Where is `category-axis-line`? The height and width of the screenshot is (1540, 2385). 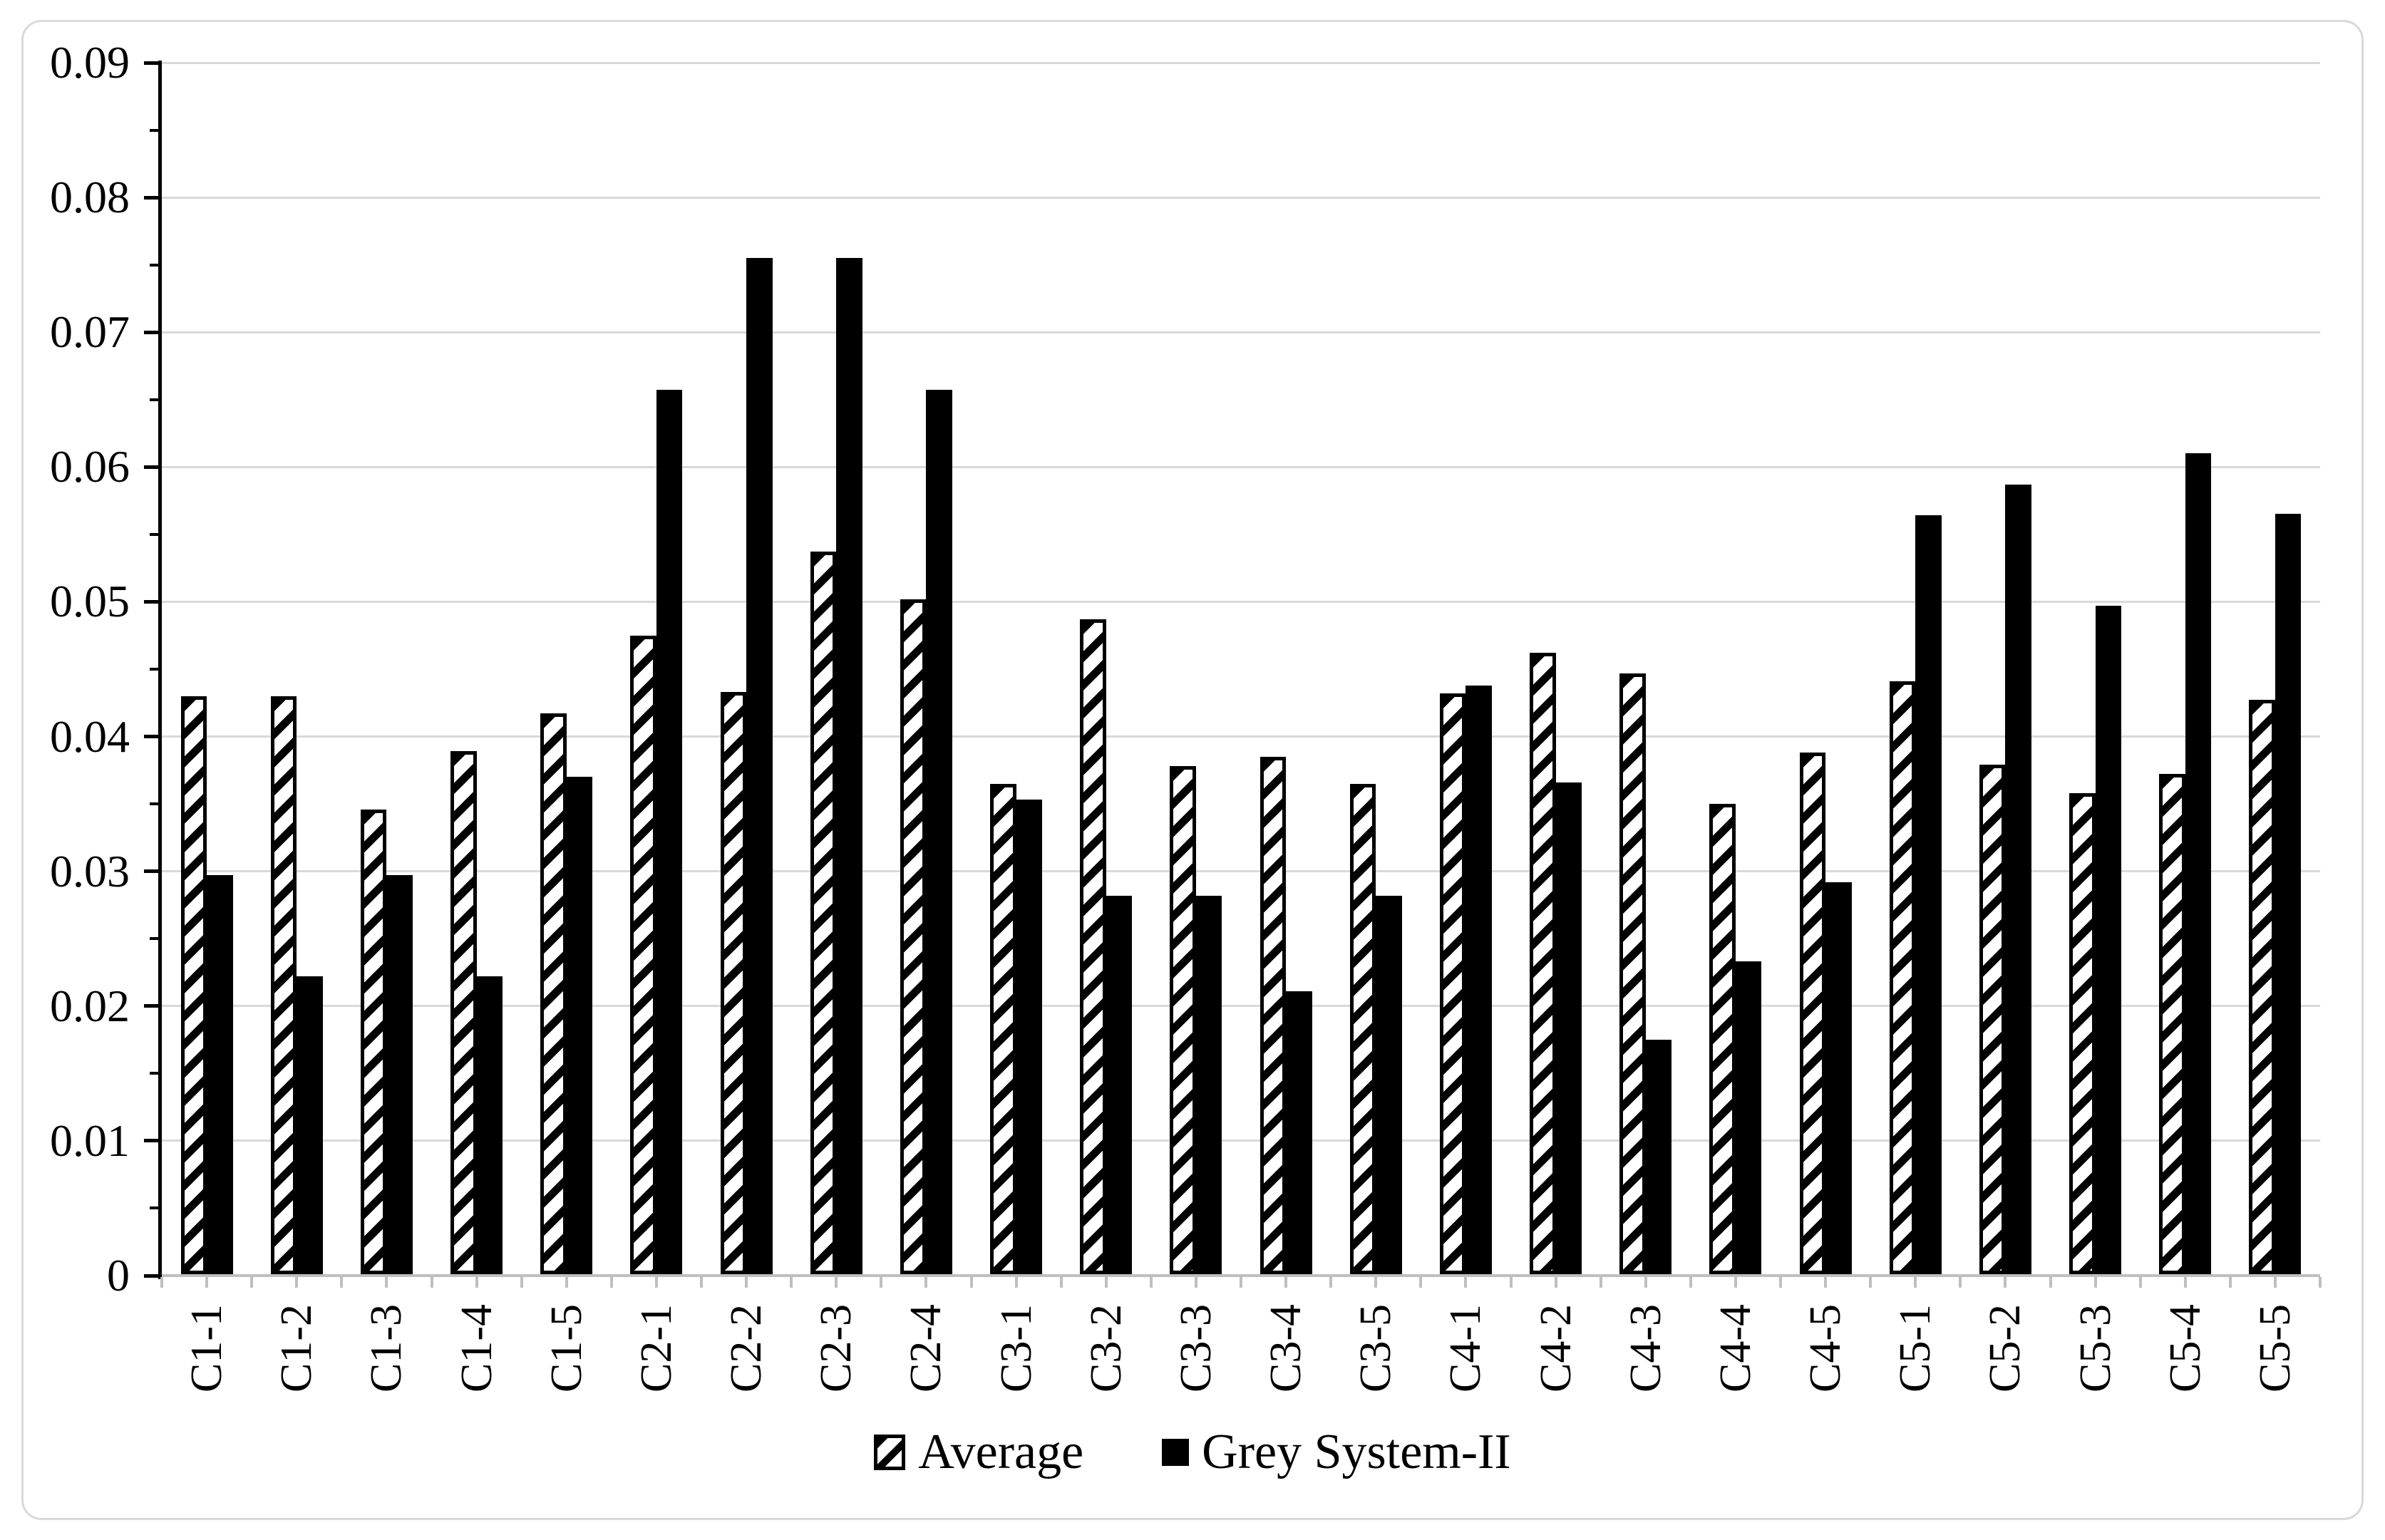 category-axis-line is located at coordinates (1241, 1275).